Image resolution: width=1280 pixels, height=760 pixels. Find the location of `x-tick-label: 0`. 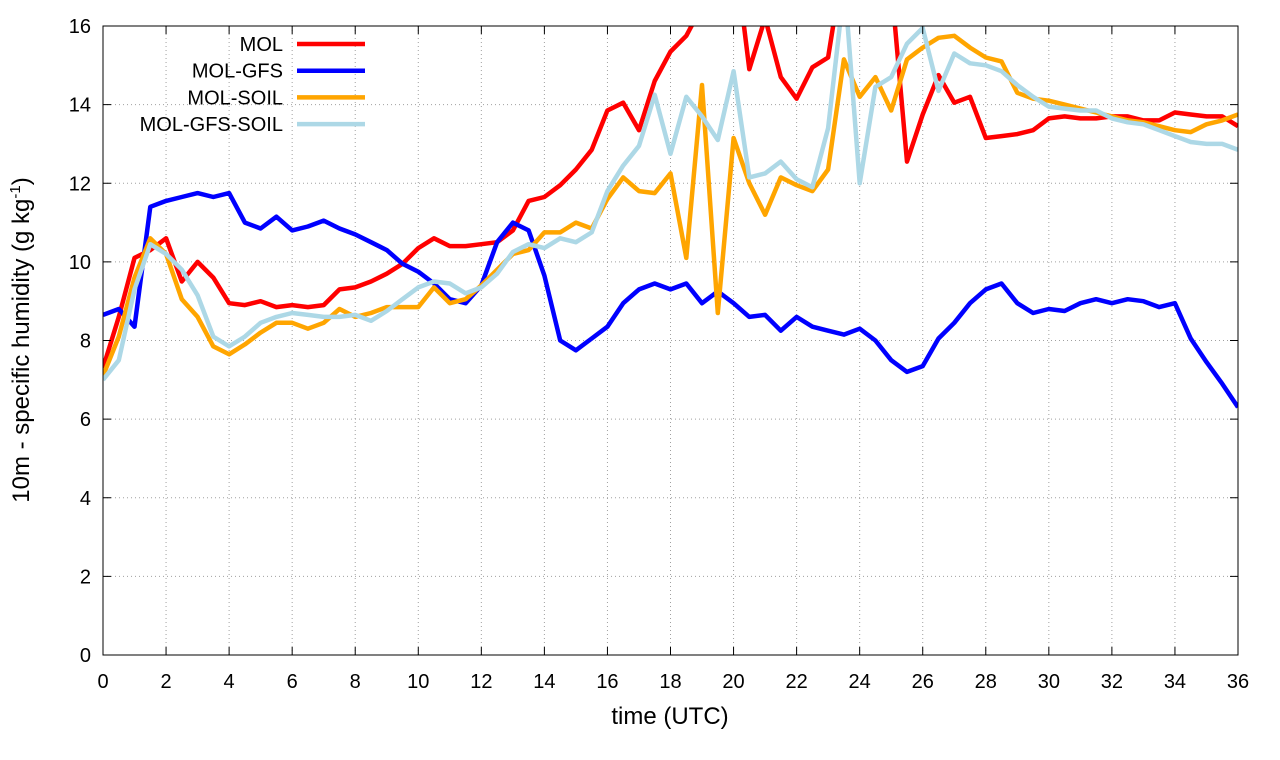

x-tick-label: 0 is located at coordinates (102, 682).